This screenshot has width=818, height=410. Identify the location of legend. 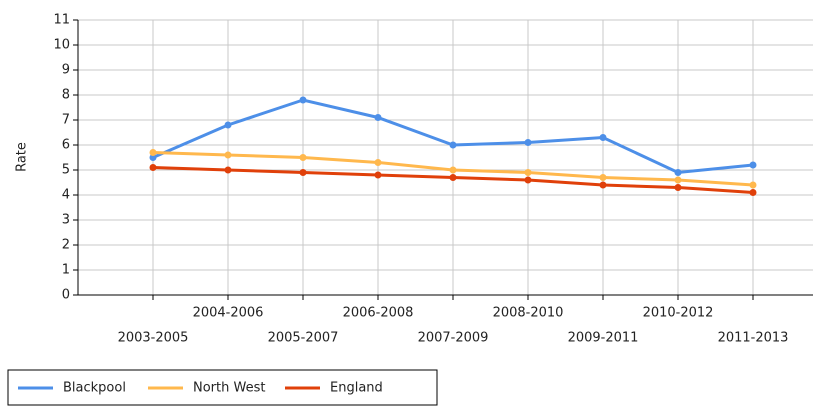
(222, 387).